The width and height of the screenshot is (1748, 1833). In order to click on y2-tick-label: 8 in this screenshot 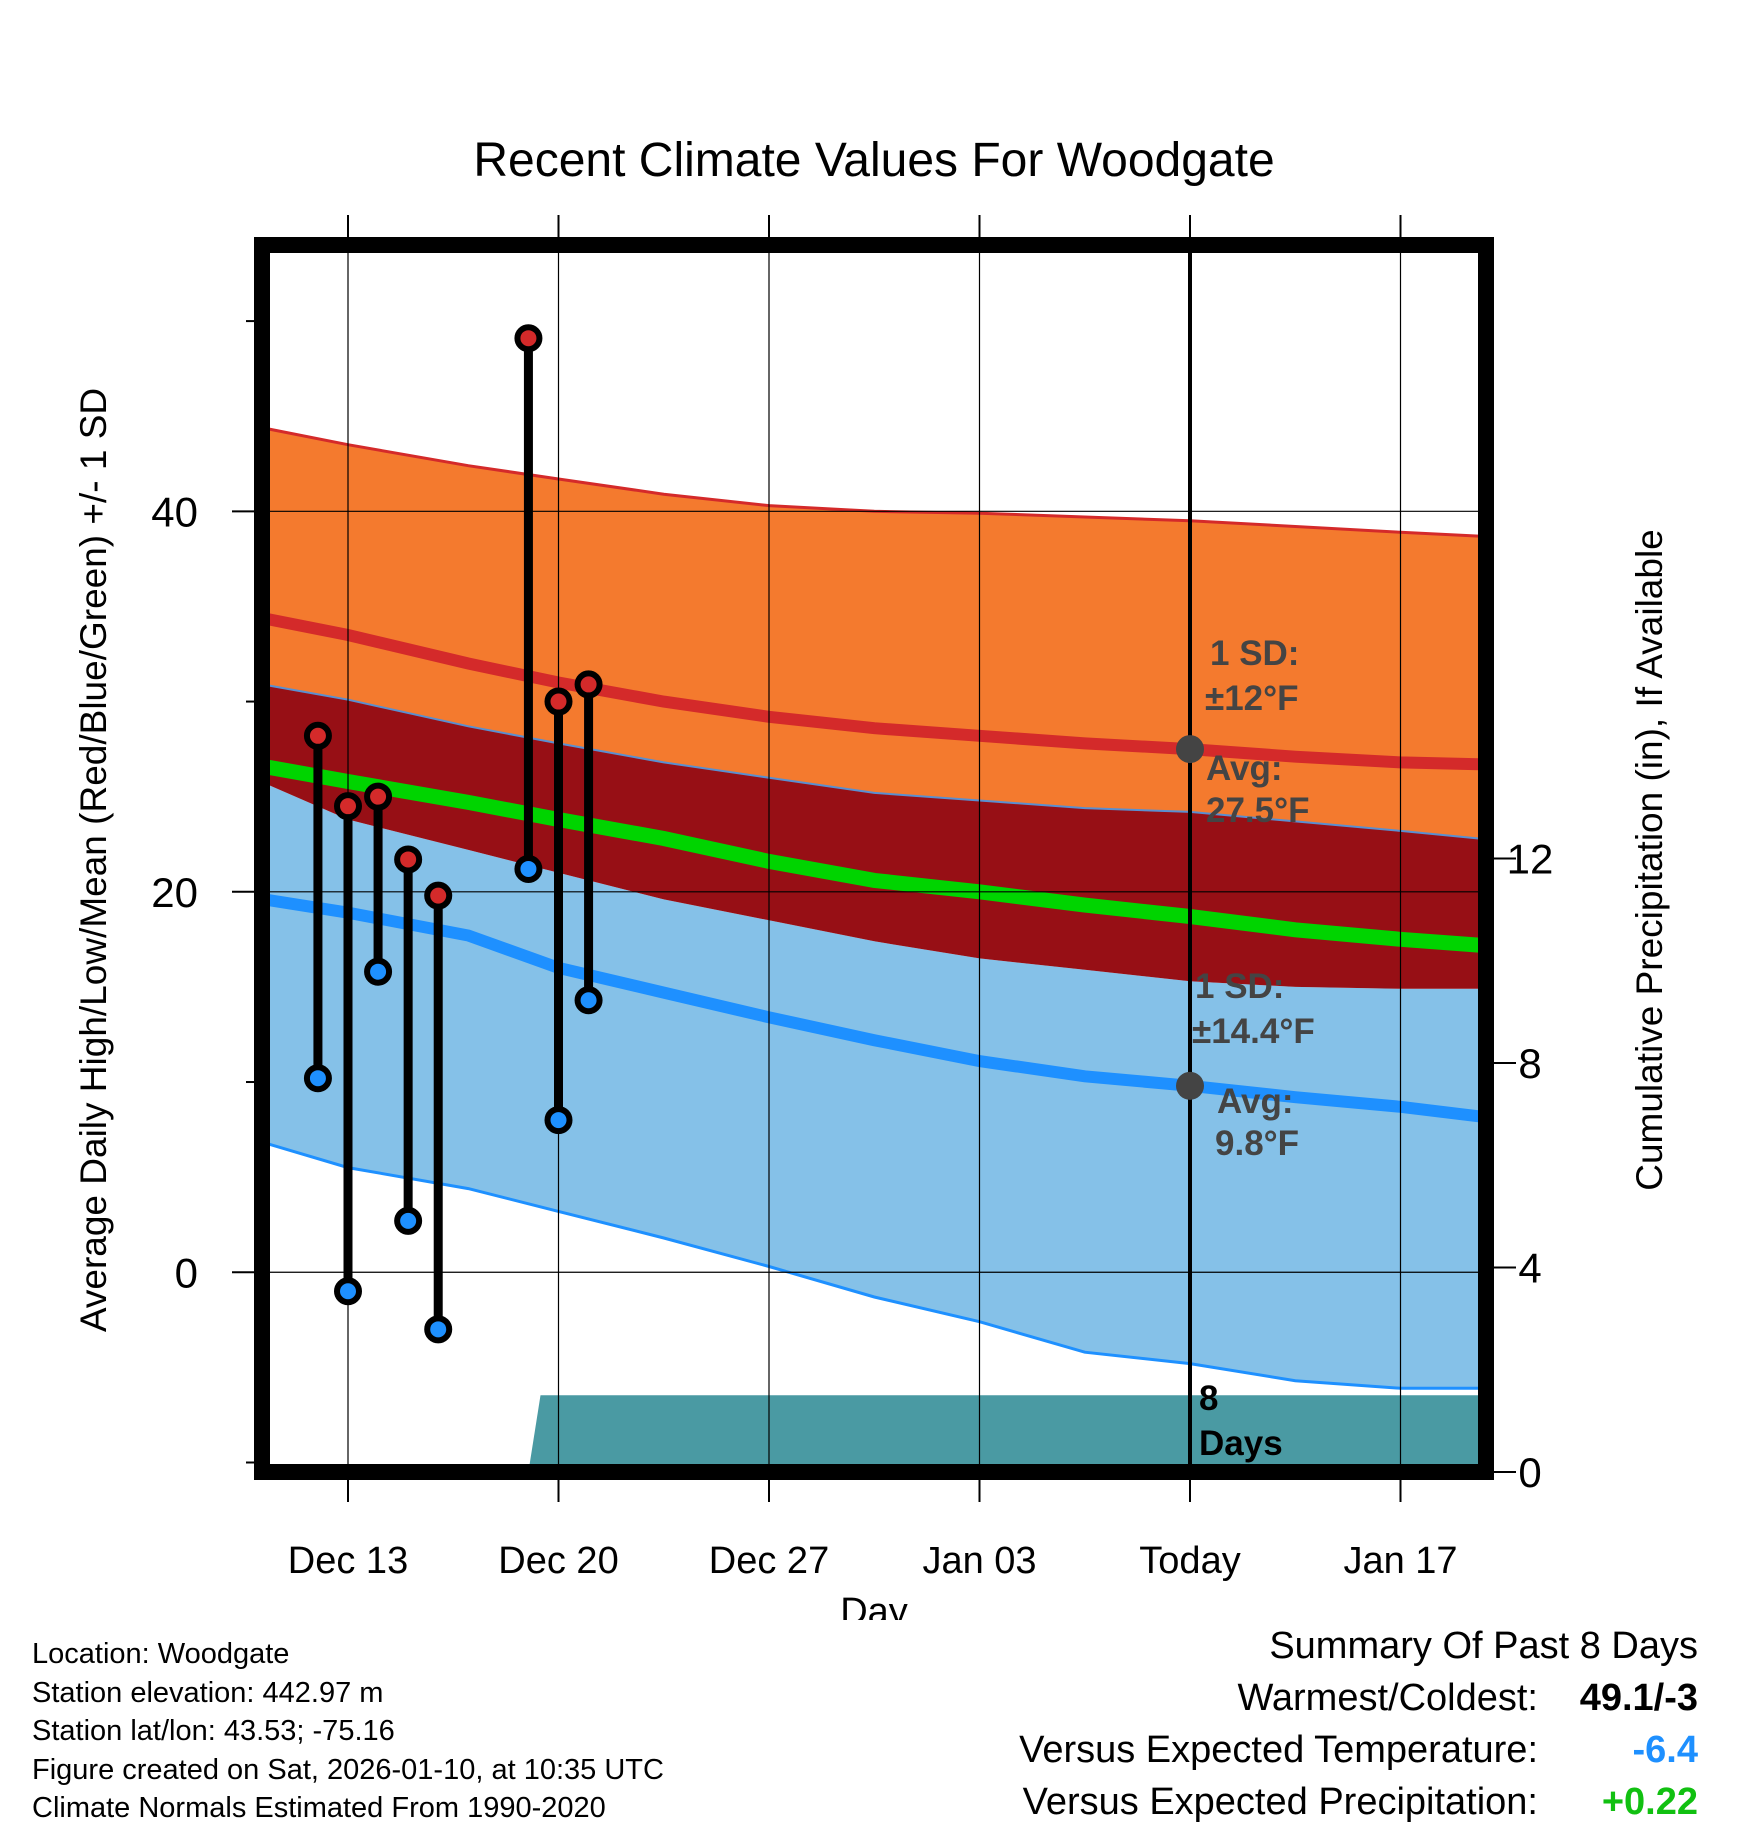, I will do `click(1529, 1063)`.